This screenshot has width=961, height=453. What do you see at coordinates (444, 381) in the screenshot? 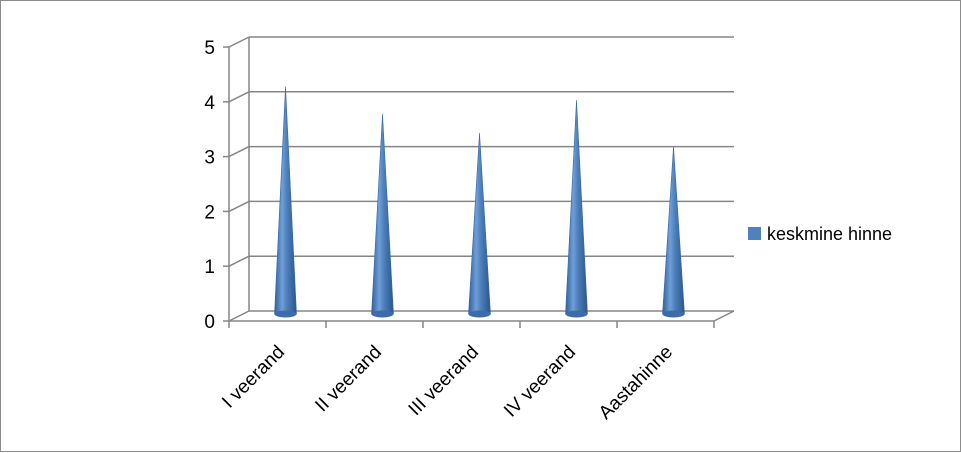
I see `x-tick-label: III veerand` at bounding box center [444, 381].